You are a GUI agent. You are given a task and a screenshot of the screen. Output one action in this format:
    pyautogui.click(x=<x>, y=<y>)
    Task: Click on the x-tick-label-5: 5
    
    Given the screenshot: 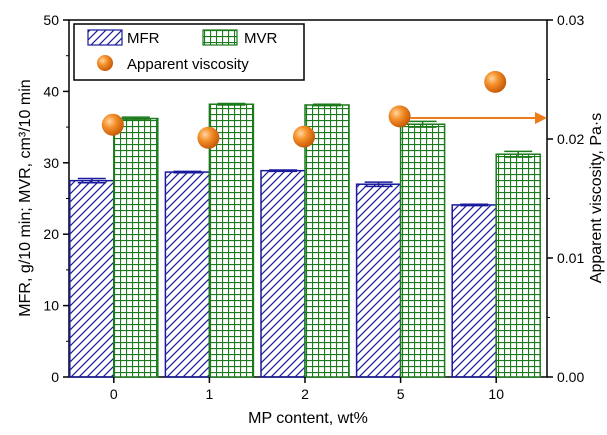 What is the action you would take?
    pyautogui.click(x=401, y=394)
    